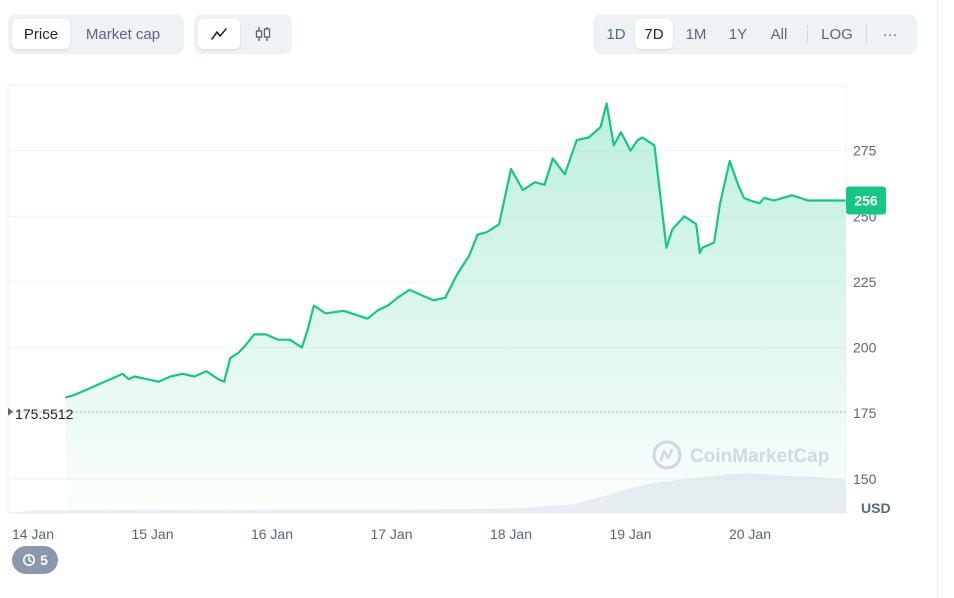 The width and height of the screenshot is (954, 598). What do you see at coordinates (123, 34) in the screenshot?
I see `tab-market-cap: Market cap` at bounding box center [123, 34].